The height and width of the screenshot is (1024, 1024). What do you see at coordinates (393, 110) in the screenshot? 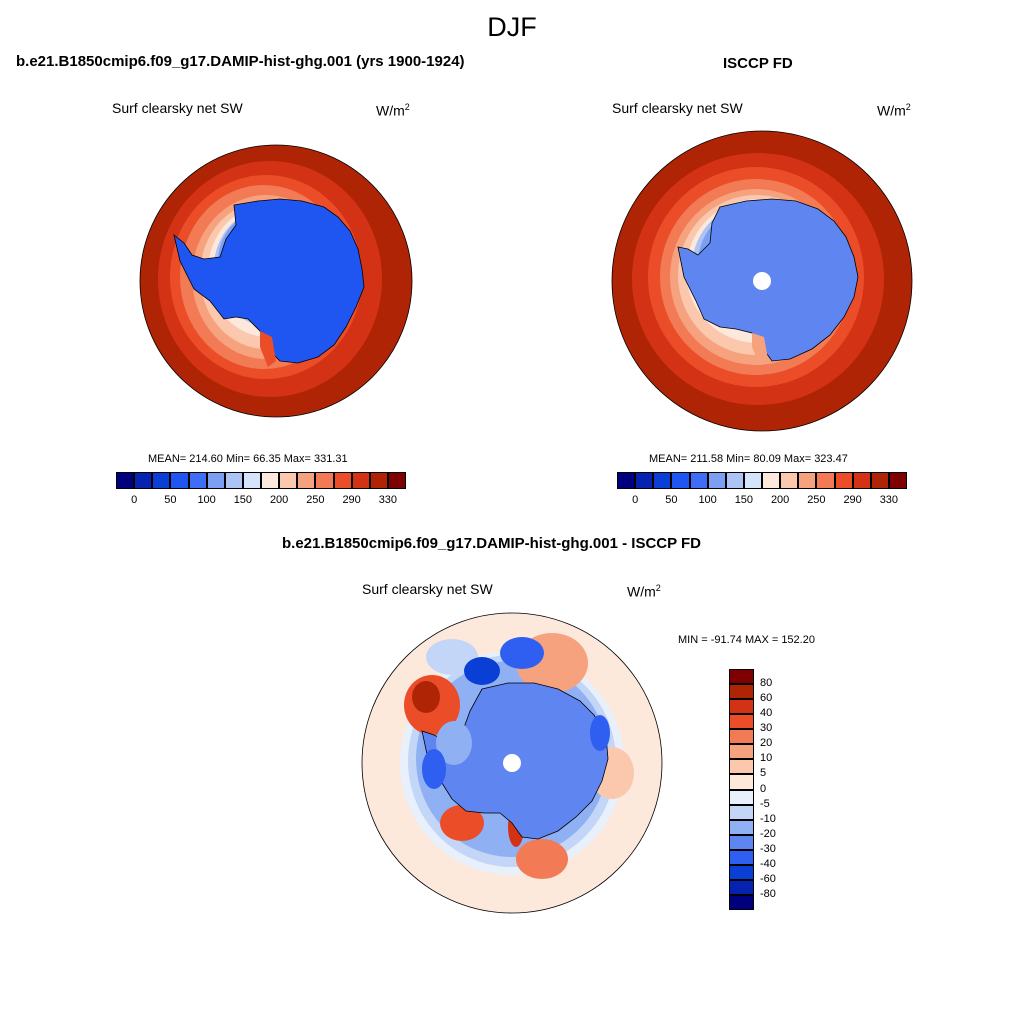
I see `panel1-units: W/m2` at bounding box center [393, 110].